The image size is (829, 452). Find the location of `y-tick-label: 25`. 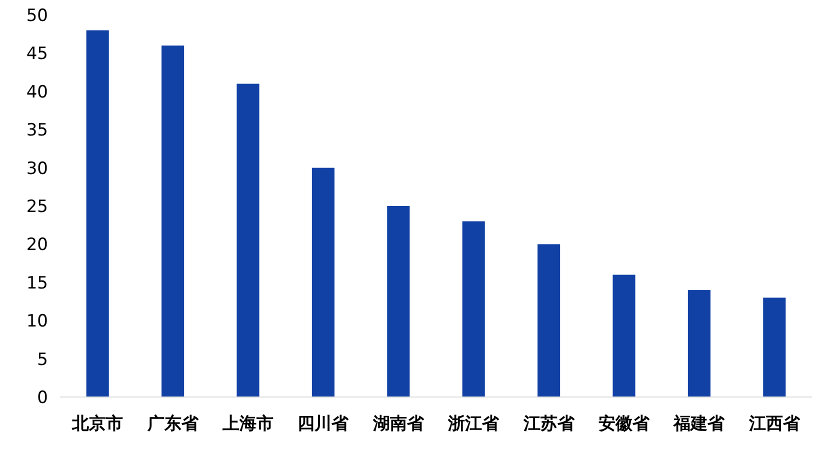

y-tick-label: 25 is located at coordinates (37, 207).